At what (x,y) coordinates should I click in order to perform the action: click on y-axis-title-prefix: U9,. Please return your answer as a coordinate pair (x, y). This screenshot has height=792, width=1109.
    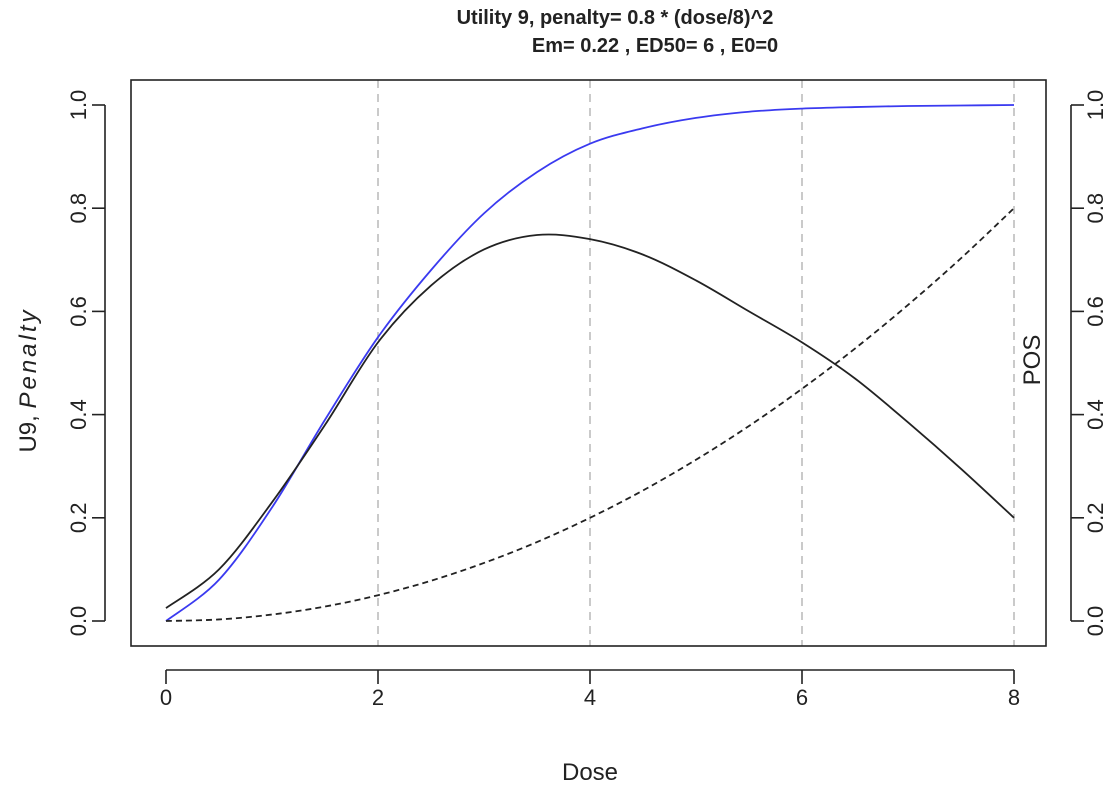
    Looking at the image, I should click on (28, 431).